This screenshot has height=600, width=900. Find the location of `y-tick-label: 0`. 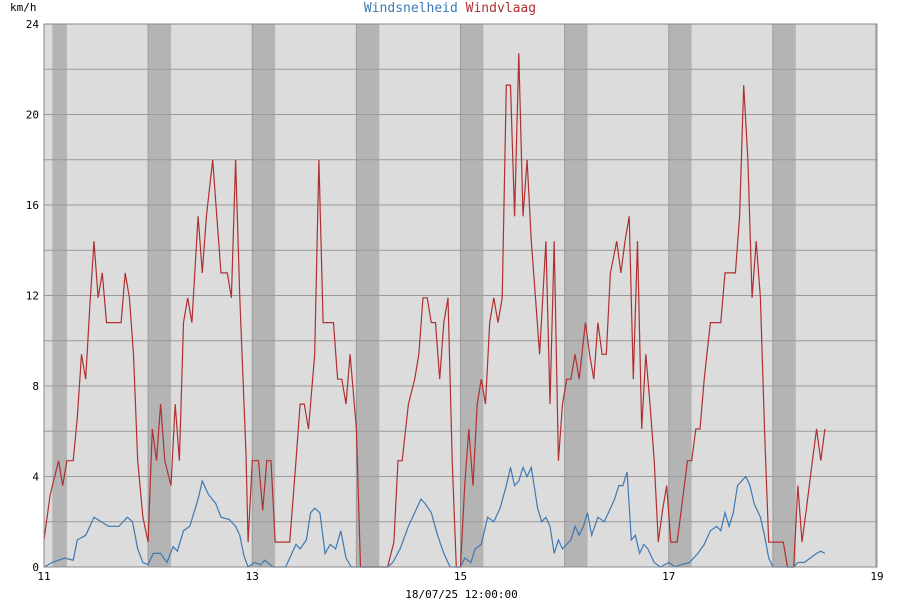

y-tick-label: 0 is located at coordinates (35, 567).